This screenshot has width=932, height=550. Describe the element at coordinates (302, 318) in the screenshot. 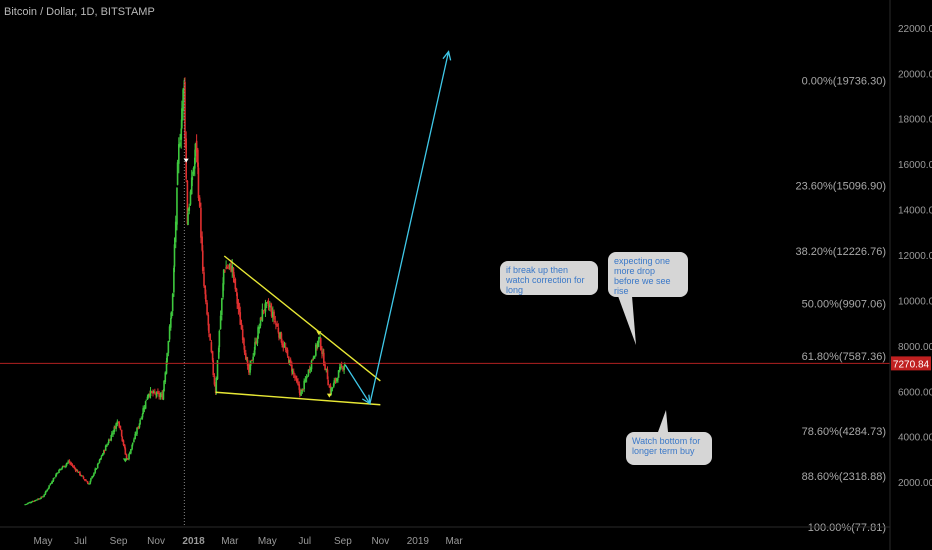

I see `trendline-upper` at that location.